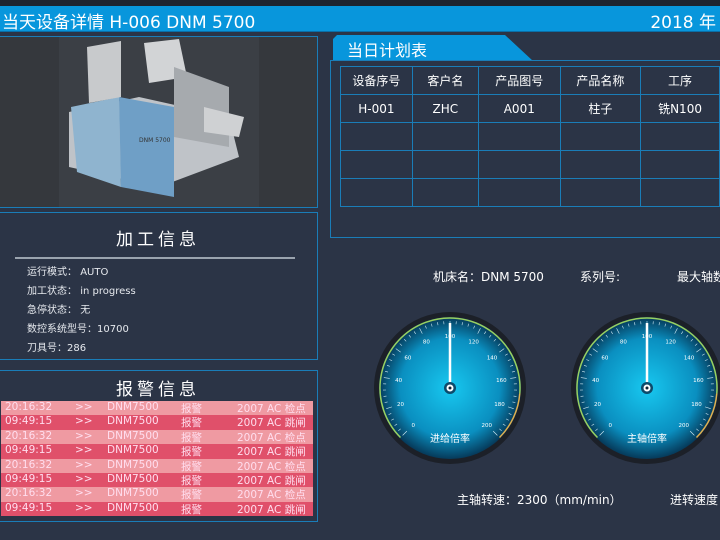  What do you see at coordinates (52, 272) in the screenshot?
I see `info-label: 运行模式：` at bounding box center [52, 272].